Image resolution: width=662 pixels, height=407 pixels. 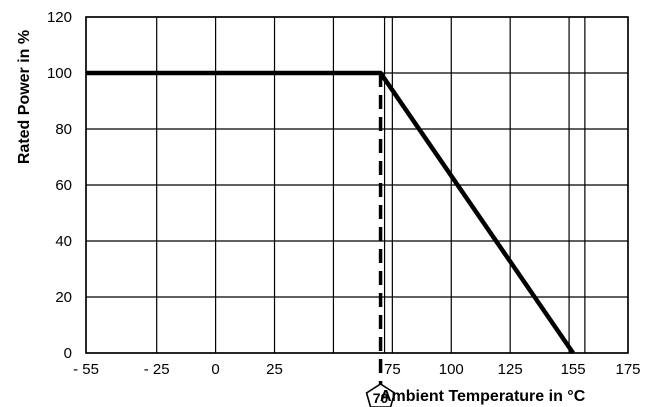 I want to click on x-tick-label: - 25, so click(x=157, y=369).